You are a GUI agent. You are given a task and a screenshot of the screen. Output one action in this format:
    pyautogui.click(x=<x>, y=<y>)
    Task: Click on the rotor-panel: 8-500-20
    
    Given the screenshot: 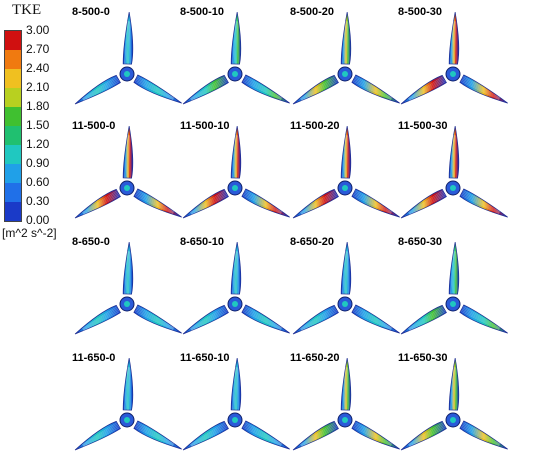 What is the action you would take?
    pyautogui.click(x=349, y=62)
    